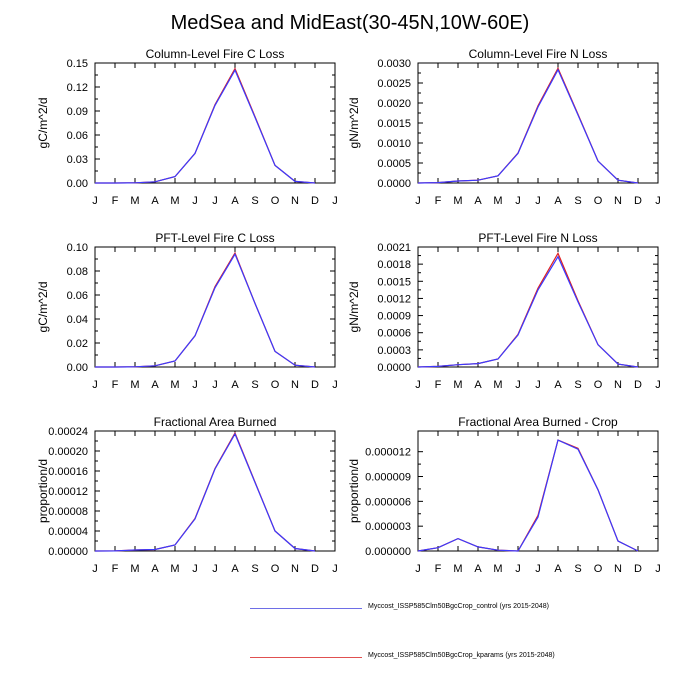  I want to click on panel-title: Fractional Area Burned - Crop, so click(538, 422).